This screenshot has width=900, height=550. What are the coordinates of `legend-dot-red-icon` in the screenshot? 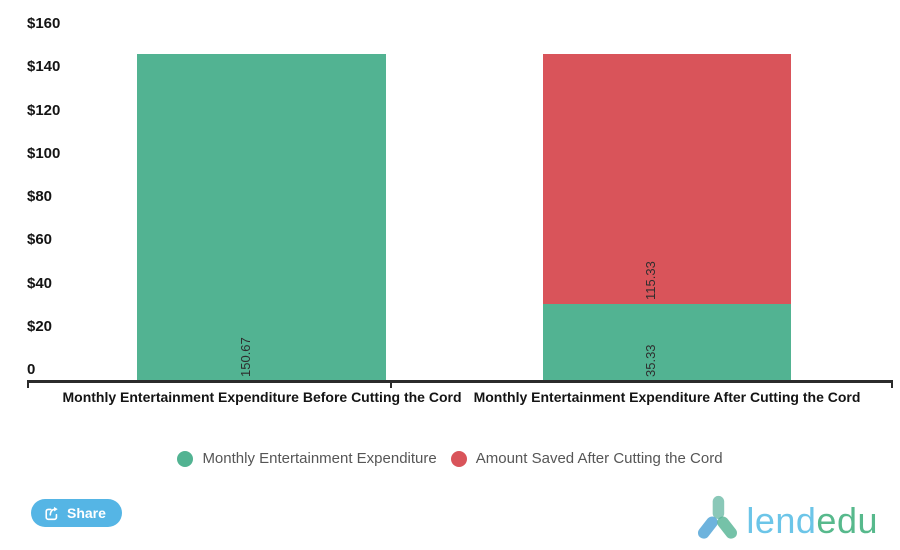 It's located at (458, 459).